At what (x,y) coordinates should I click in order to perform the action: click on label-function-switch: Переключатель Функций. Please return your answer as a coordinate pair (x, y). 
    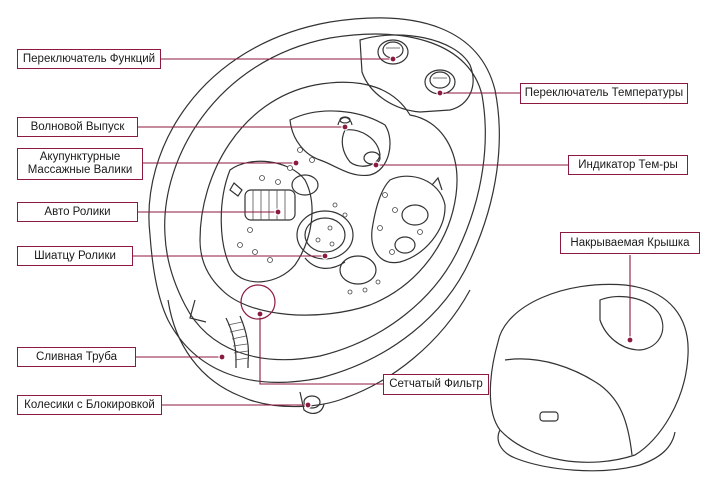
    Looking at the image, I should click on (89, 59).